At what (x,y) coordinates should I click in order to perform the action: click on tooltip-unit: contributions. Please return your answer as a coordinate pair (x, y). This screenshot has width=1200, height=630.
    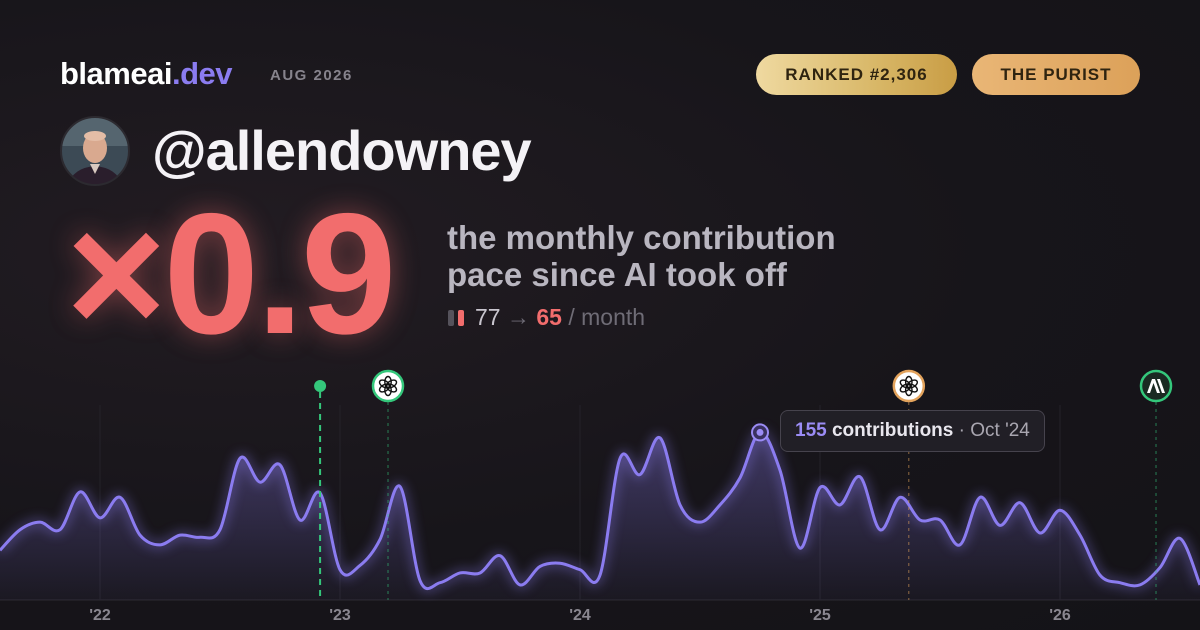
    Looking at the image, I should click on (892, 431).